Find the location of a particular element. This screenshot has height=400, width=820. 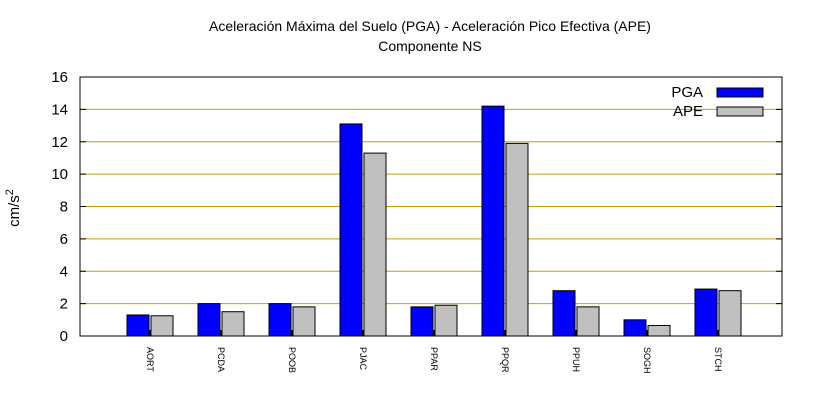

y-tick-label: 4 is located at coordinates (64, 271).